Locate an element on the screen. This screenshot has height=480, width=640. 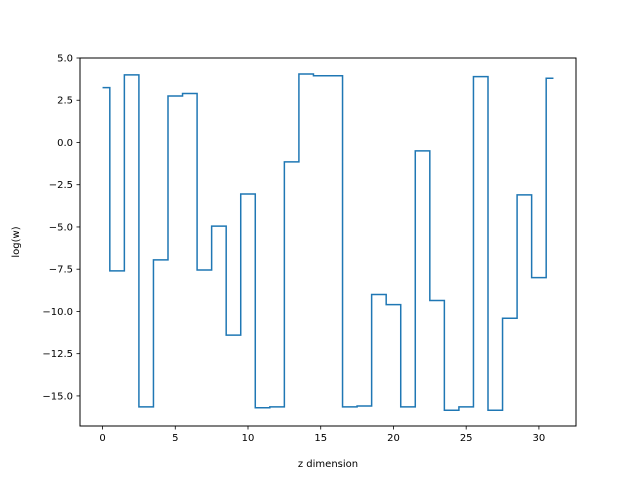
y-tick-label: 2.5 is located at coordinates (65, 101).